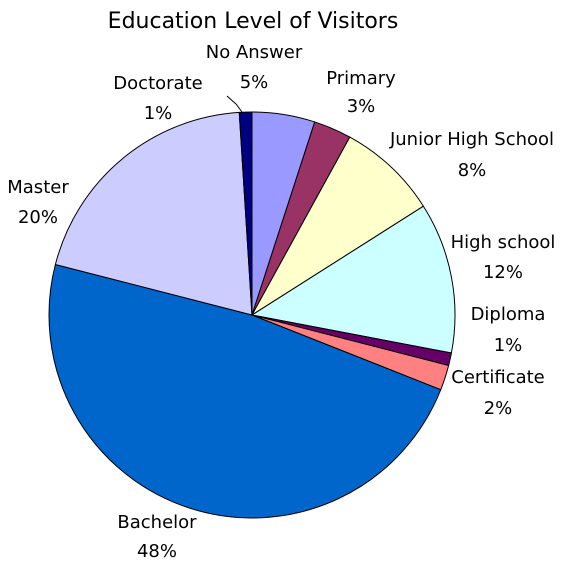 The image size is (569, 562). Describe the element at coordinates (38, 217) in the screenshot. I see `slice-percent-label: 20%` at that location.